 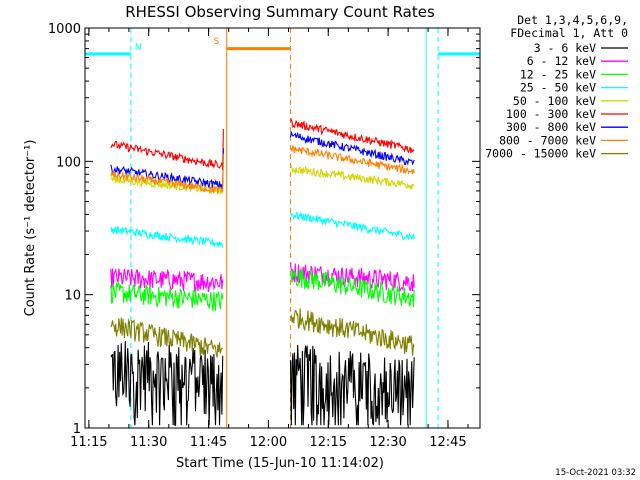 I want to click on legend-label-4: 25 - 50 keV, so click(x=558, y=88).